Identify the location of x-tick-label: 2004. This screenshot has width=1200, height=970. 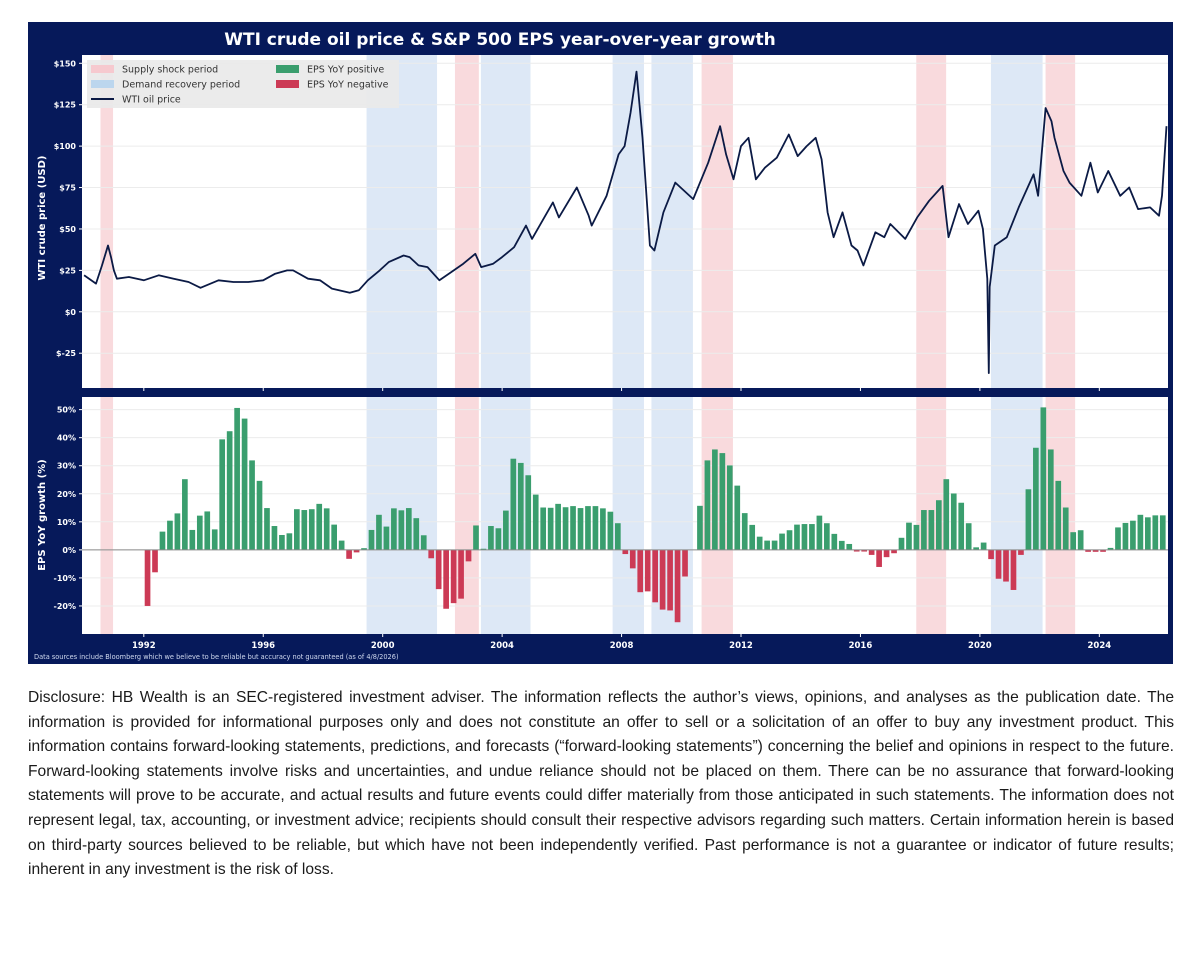
(502, 646).